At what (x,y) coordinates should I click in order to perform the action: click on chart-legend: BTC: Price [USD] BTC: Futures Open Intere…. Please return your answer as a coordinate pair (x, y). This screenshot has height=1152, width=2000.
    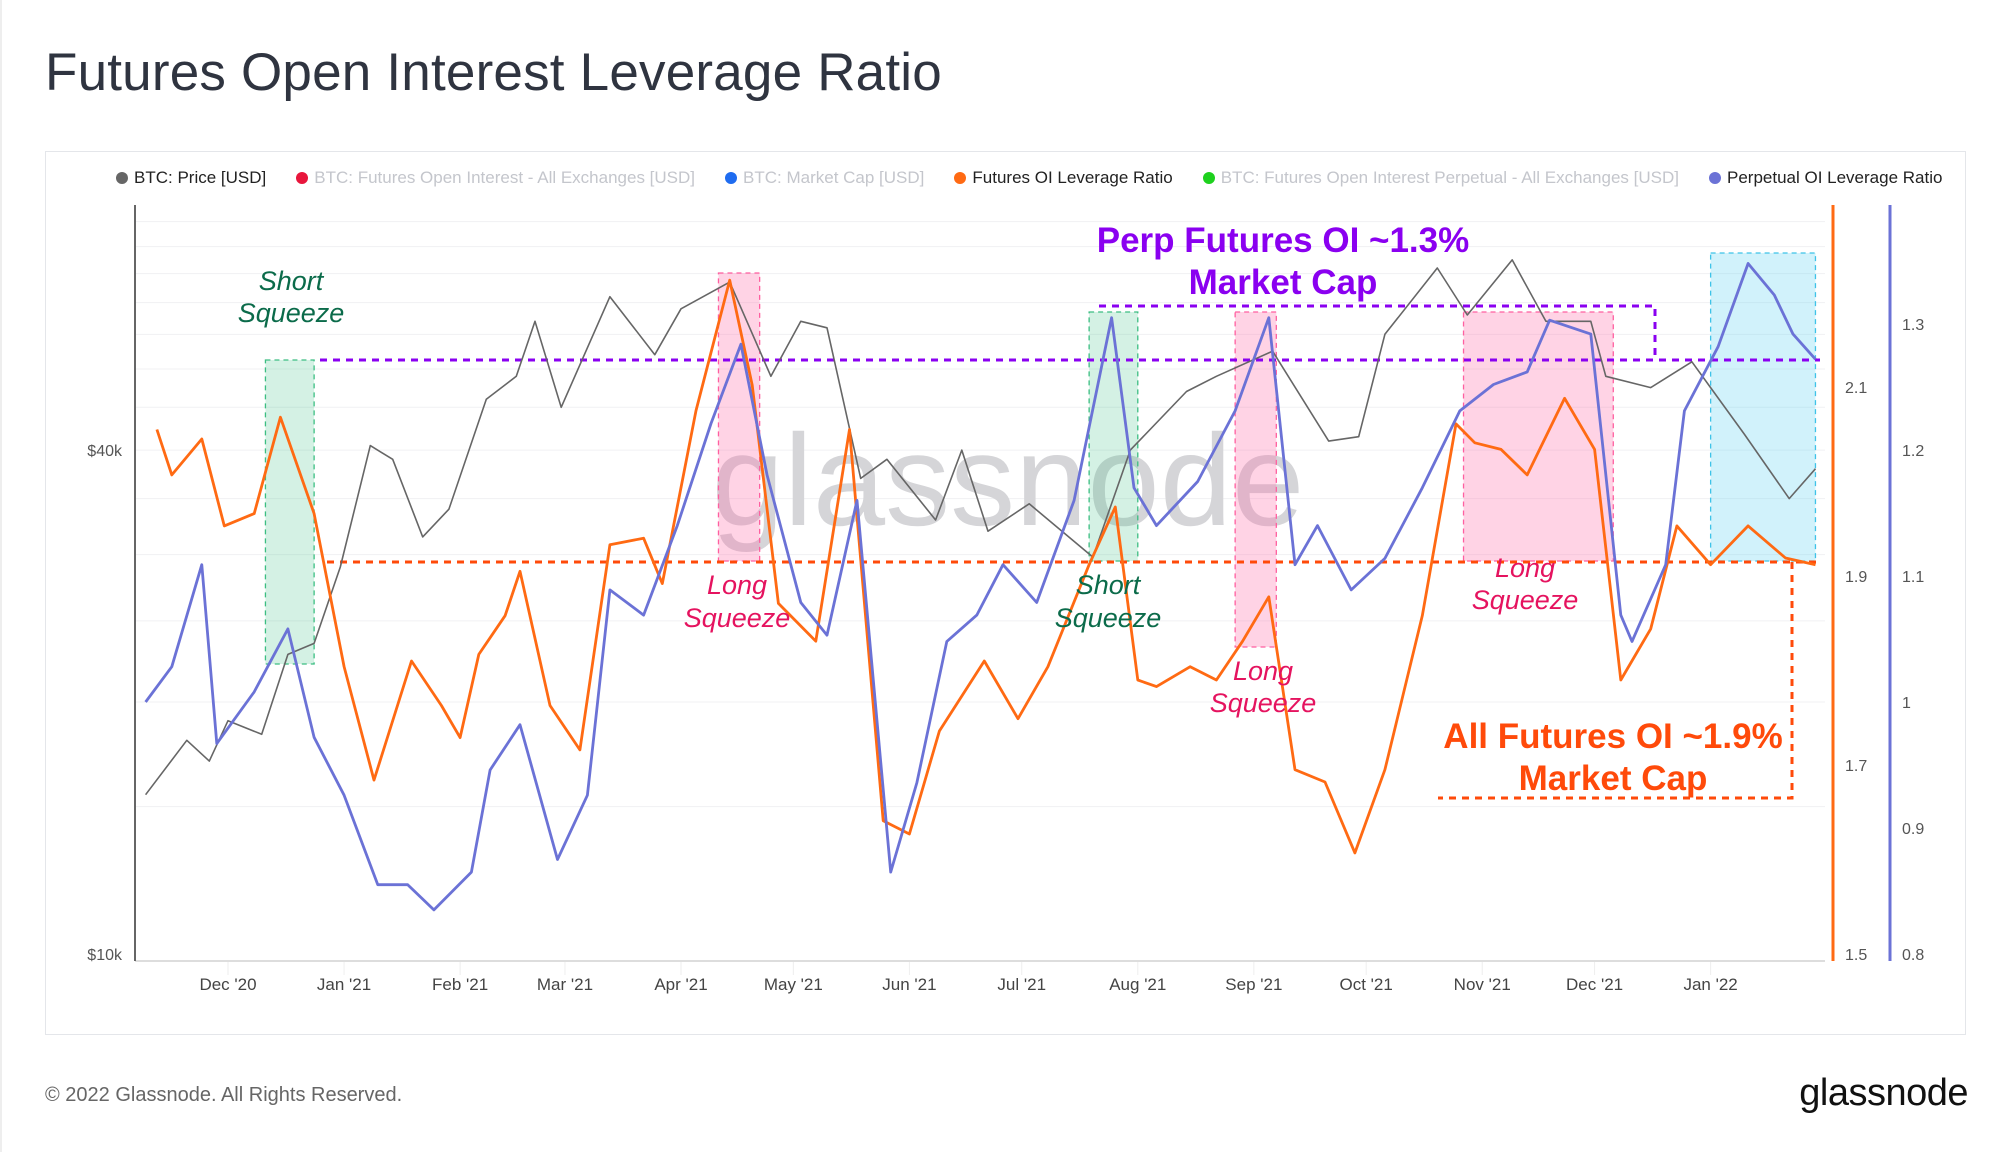
    Looking at the image, I should click on (1029, 178).